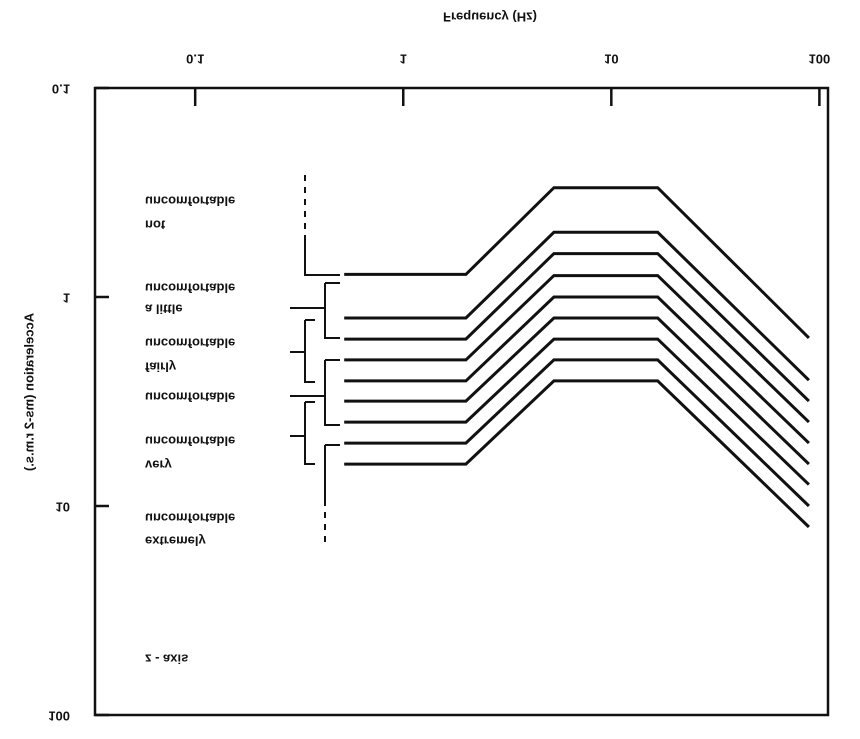 Image resolution: width=860 pixels, height=739 pixels. What do you see at coordinates (66, 298) in the screenshot?
I see `y-tick-label: 1` at bounding box center [66, 298].